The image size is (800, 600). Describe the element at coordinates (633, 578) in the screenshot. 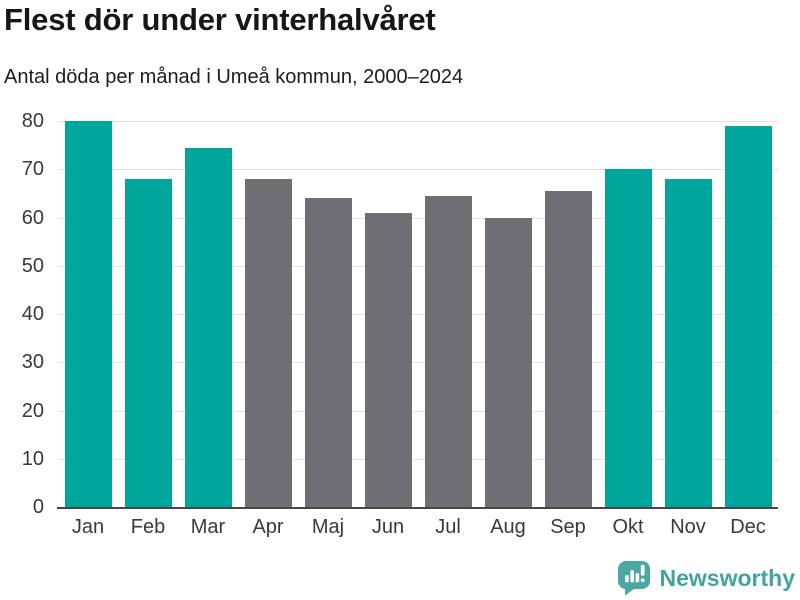

I see `newsworthy-logo-icon` at that location.